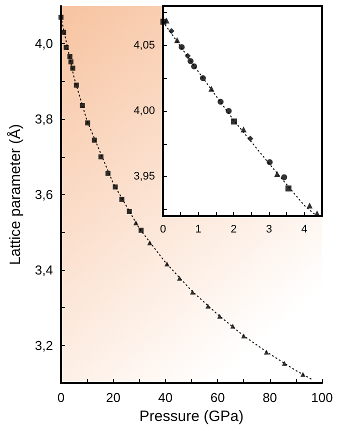 This screenshot has width=348, height=431. I want to click on x-tick-label: 2, so click(233, 230).